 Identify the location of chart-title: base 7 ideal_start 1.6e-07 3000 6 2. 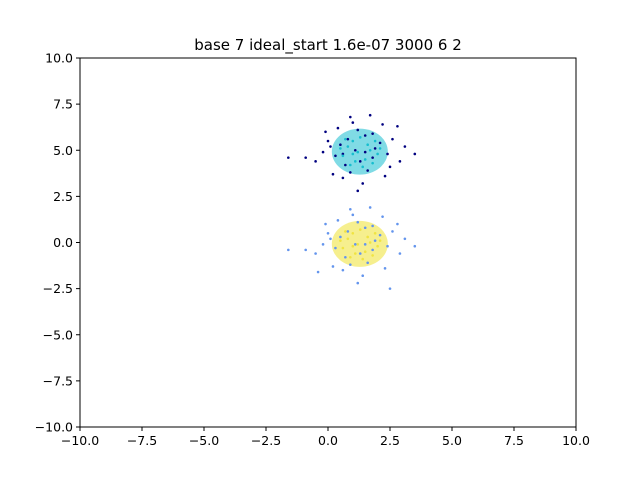
(327, 45).